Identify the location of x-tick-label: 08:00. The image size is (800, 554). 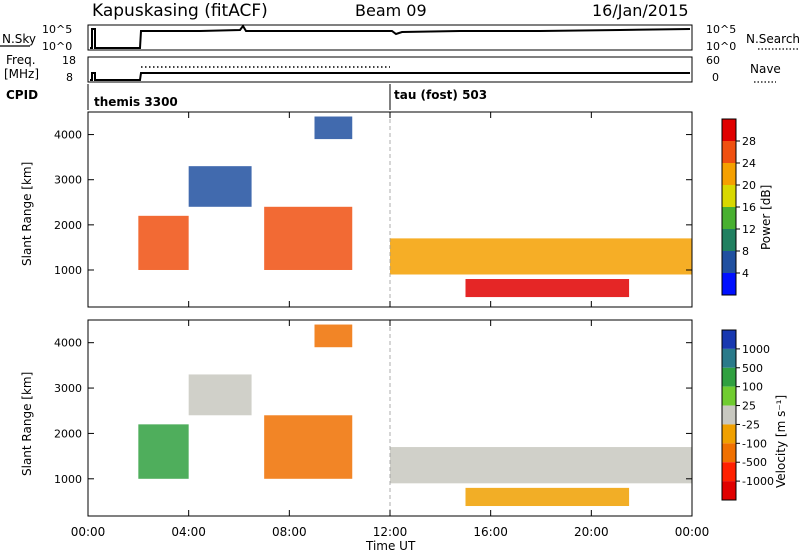
(289, 532).